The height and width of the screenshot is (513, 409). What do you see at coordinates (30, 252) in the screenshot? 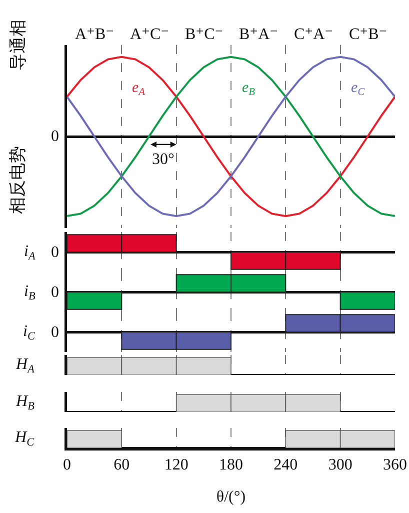
I see `y-axis-title: i$_{A}$` at bounding box center [30, 252].